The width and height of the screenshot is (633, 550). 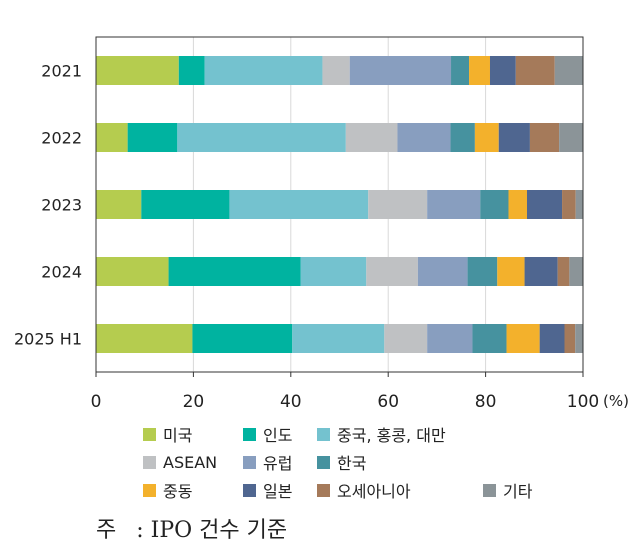 I want to click on x-tick-label: 80, so click(x=486, y=401).